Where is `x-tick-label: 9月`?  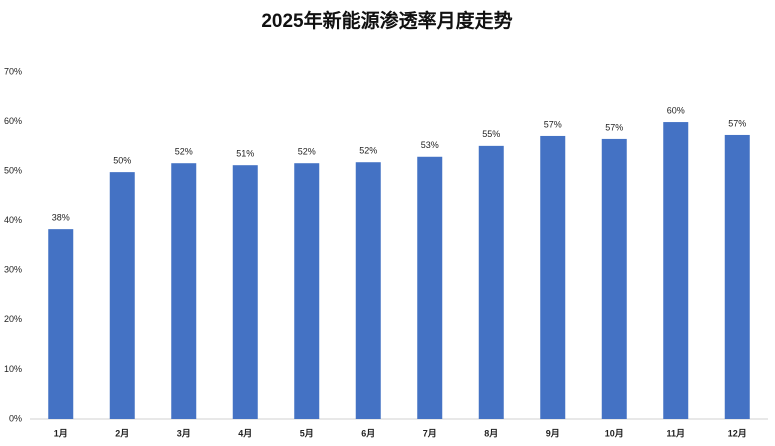 x-tick-label: 9月 is located at coordinates (553, 433).